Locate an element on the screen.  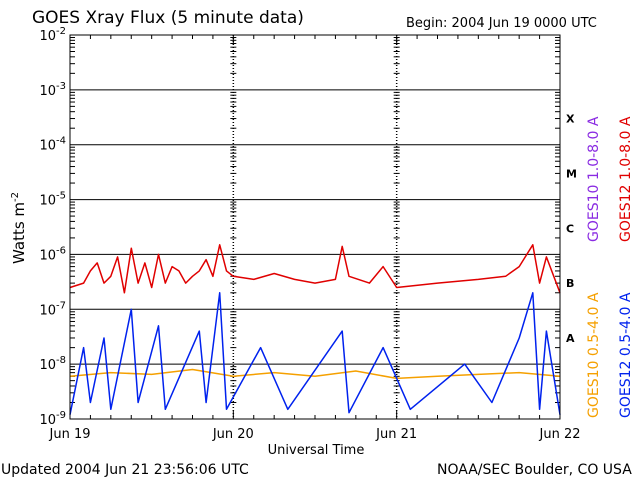
y-tick-label: 10⁻³ is located at coordinates (52, 90).